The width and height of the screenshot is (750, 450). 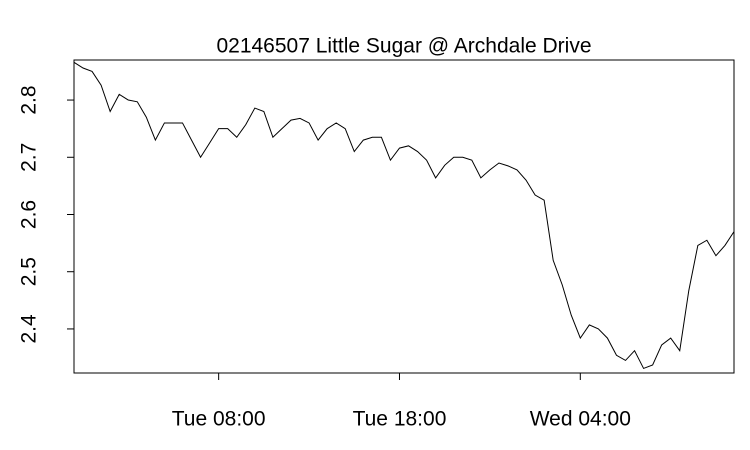 What do you see at coordinates (29, 271) in the screenshot?
I see `y-tick-label: 2.5` at bounding box center [29, 271].